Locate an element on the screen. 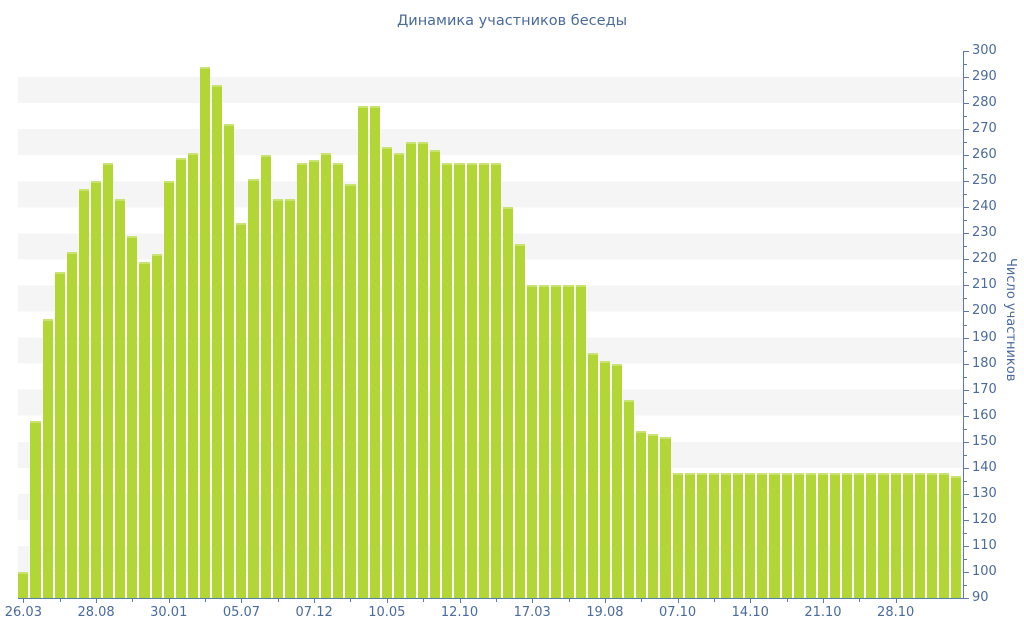  x-axis-label: 30.01 is located at coordinates (169, 612).